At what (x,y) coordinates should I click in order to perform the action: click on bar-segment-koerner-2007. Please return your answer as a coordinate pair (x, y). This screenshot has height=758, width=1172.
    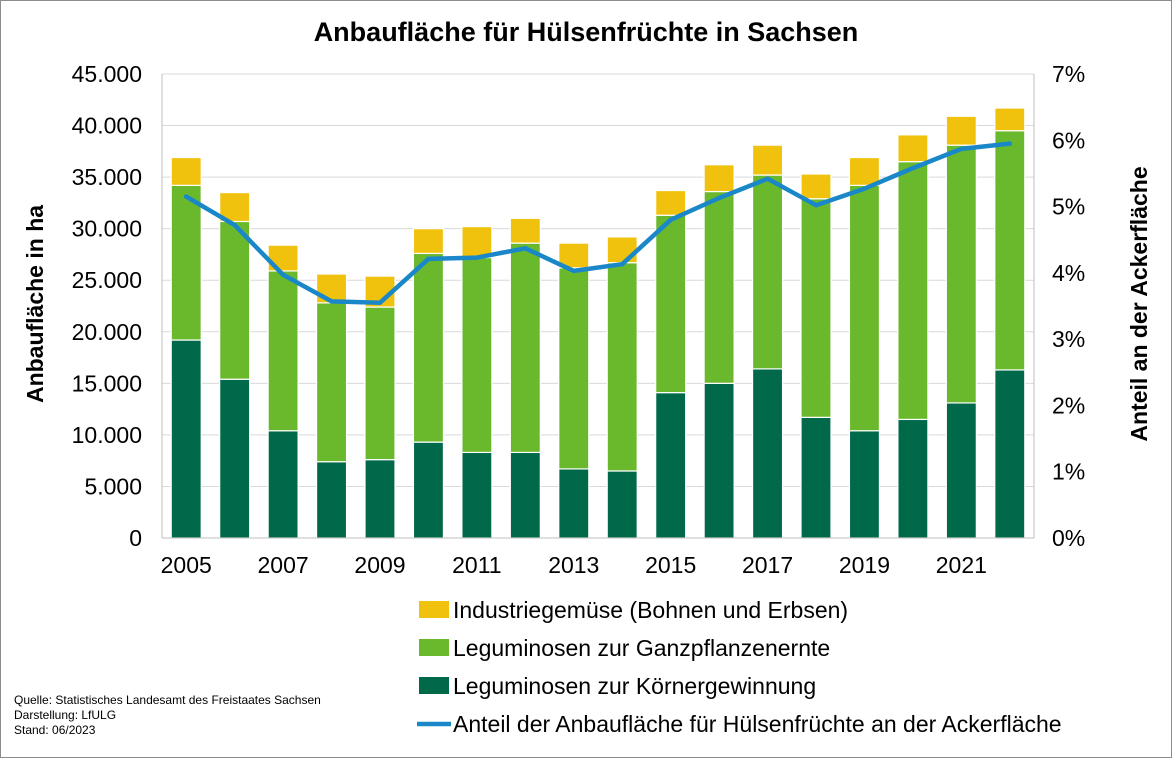
    Looking at the image, I should click on (283, 484).